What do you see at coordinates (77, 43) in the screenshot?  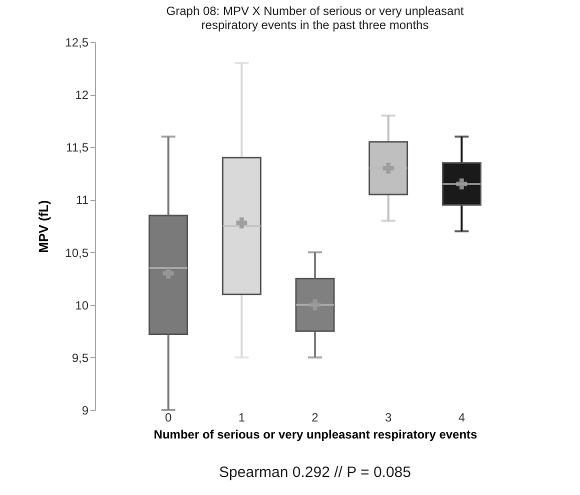 I see `y-tick-label: 12,5` at bounding box center [77, 43].